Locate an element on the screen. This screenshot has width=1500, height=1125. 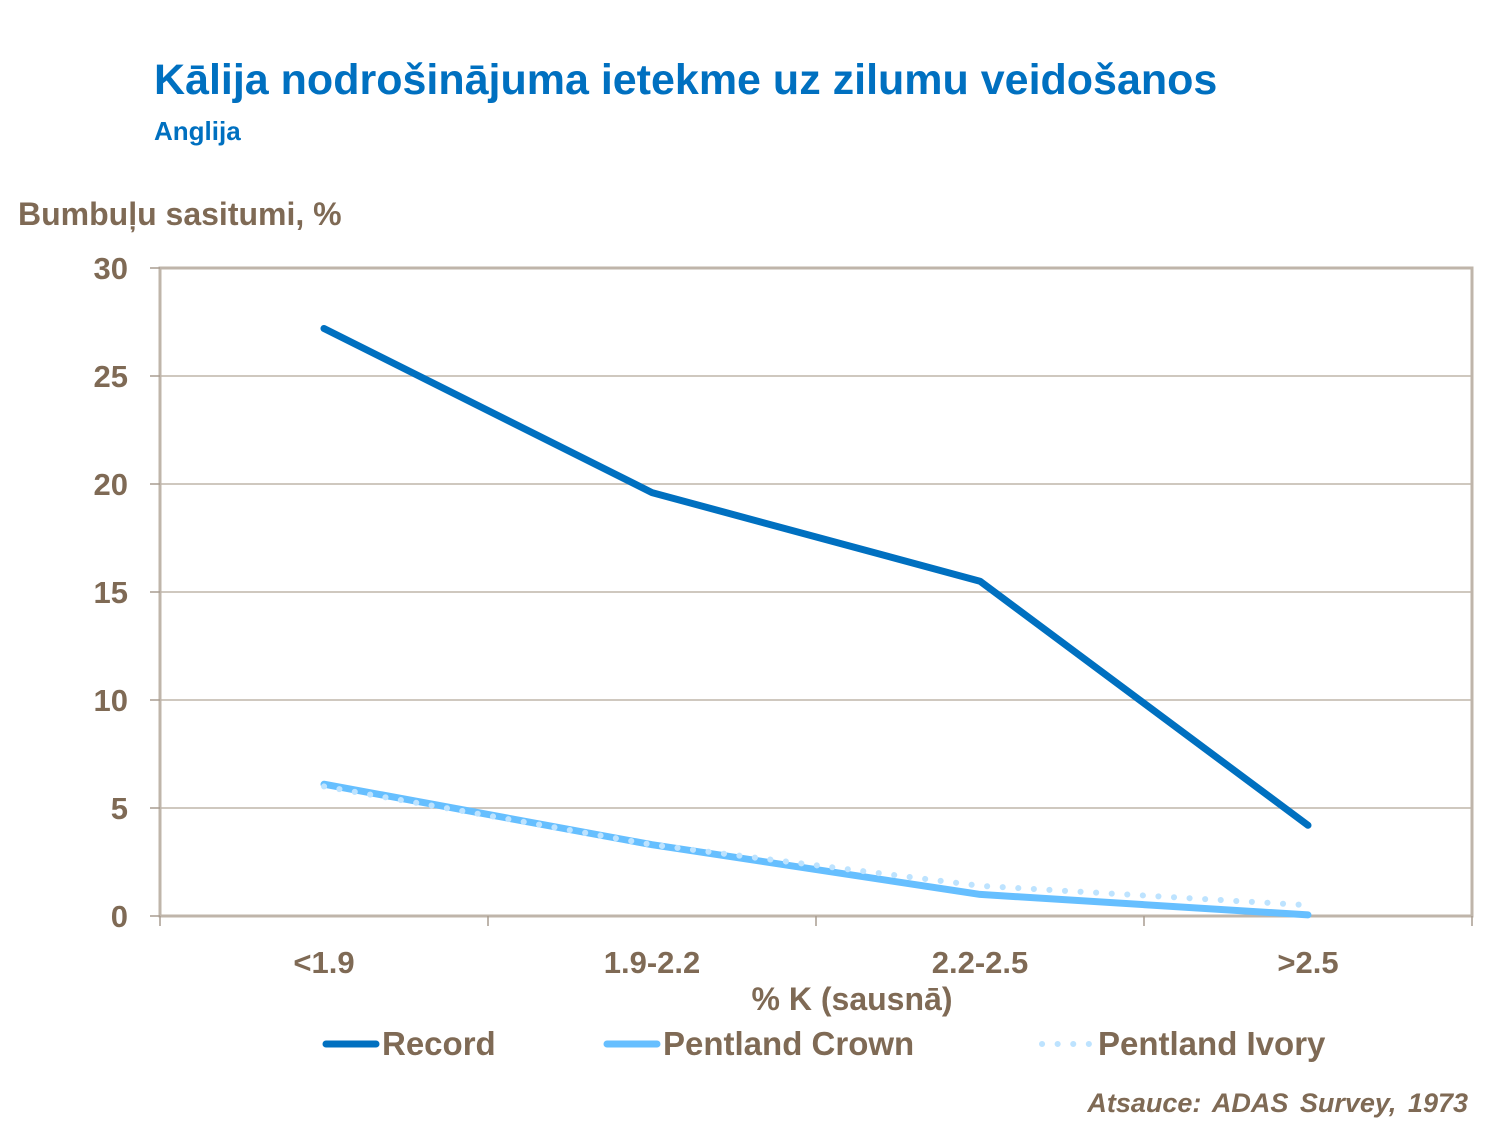
y-tick-label: 0 is located at coordinates (119, 916).